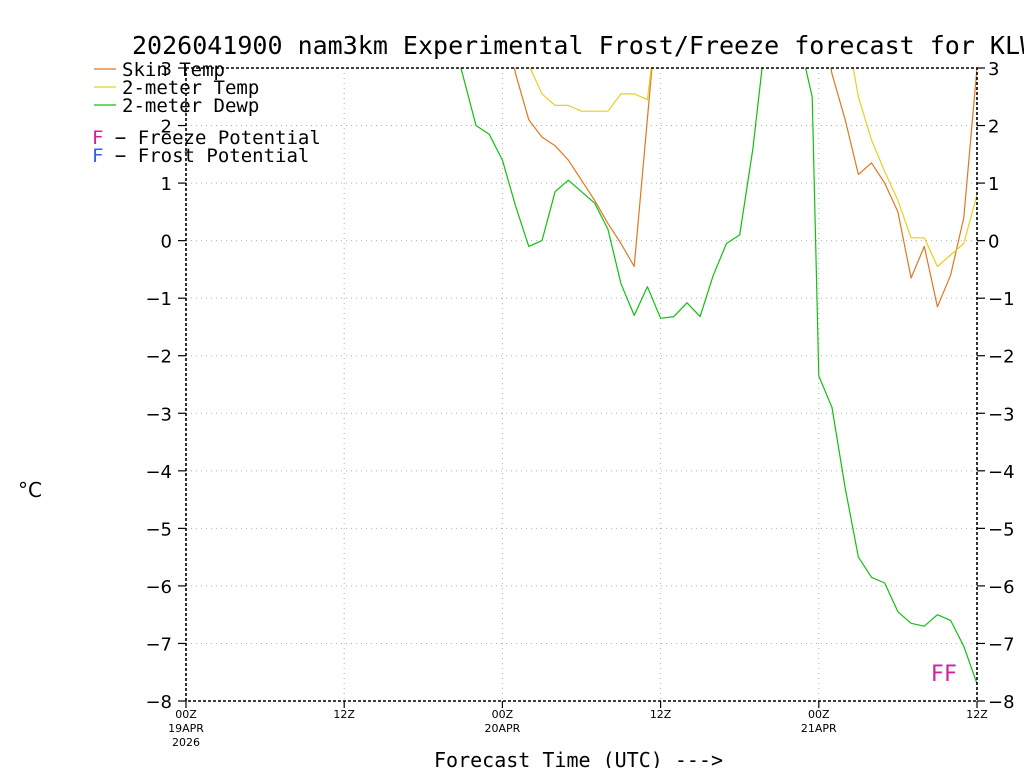  I want to click on y-tick-label-right: −1, so click(1001, 299).